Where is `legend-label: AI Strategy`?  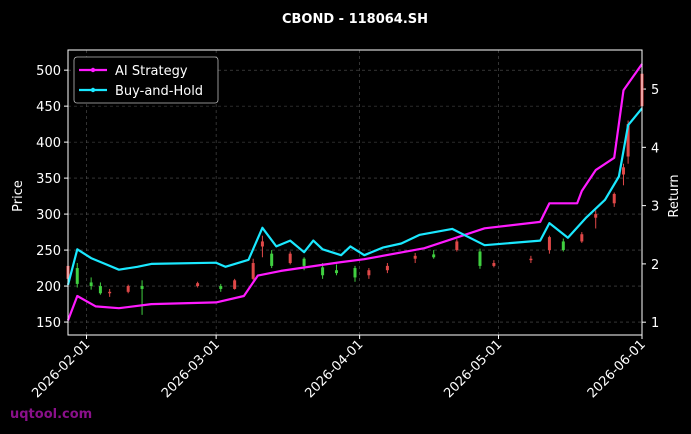 legend-label: AI Strategy is located at coordinates (151, 71).